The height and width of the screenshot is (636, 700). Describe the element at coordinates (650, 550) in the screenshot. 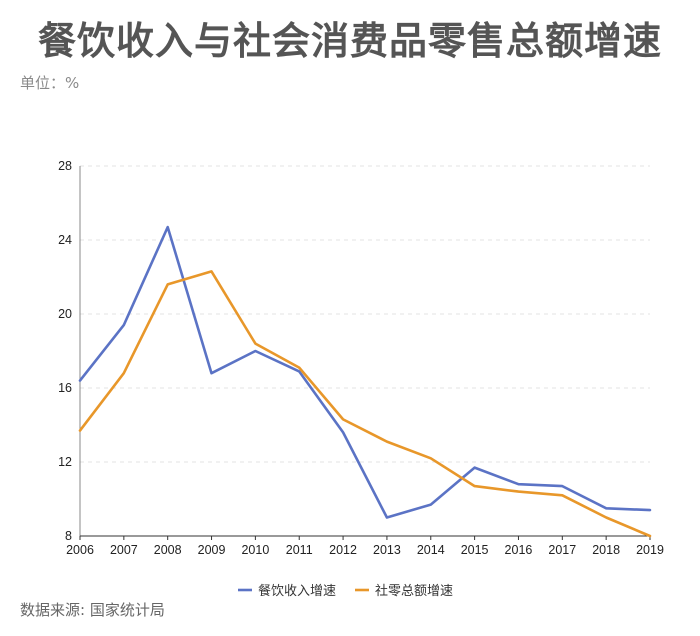

I see `x-tick-label: 2019` at that location.